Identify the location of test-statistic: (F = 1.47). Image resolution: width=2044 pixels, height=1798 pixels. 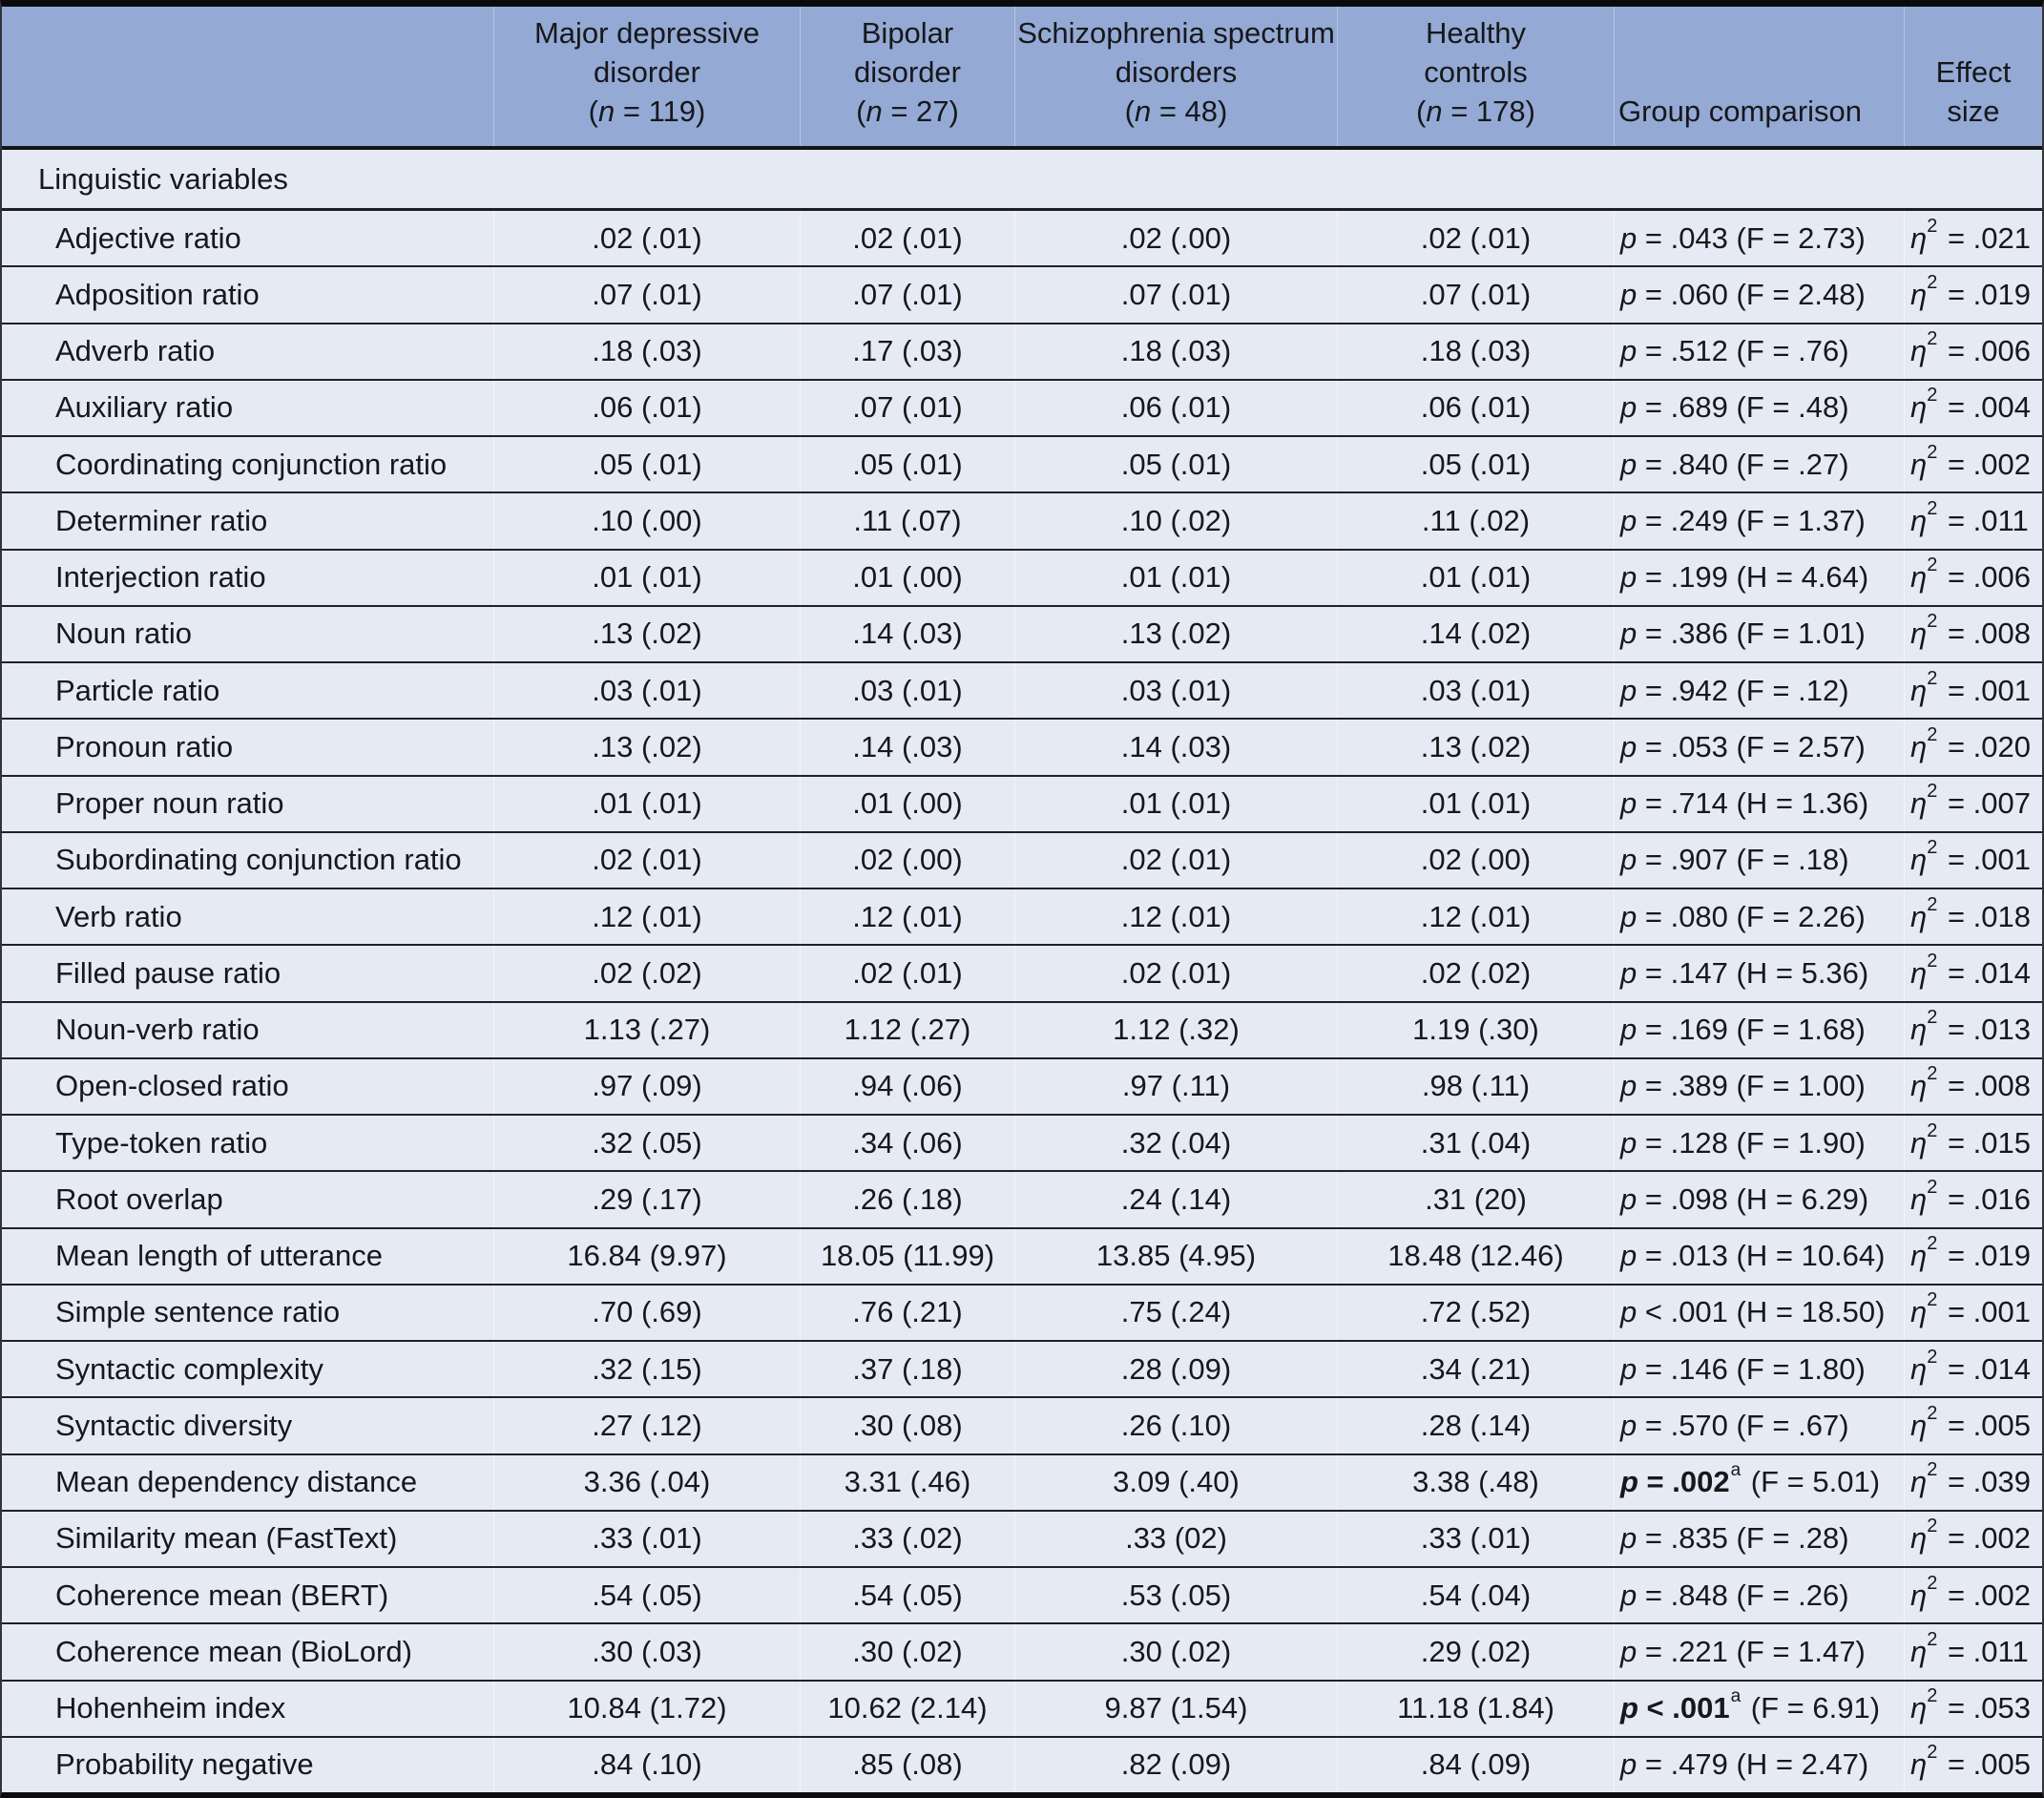
(1796, 1651).